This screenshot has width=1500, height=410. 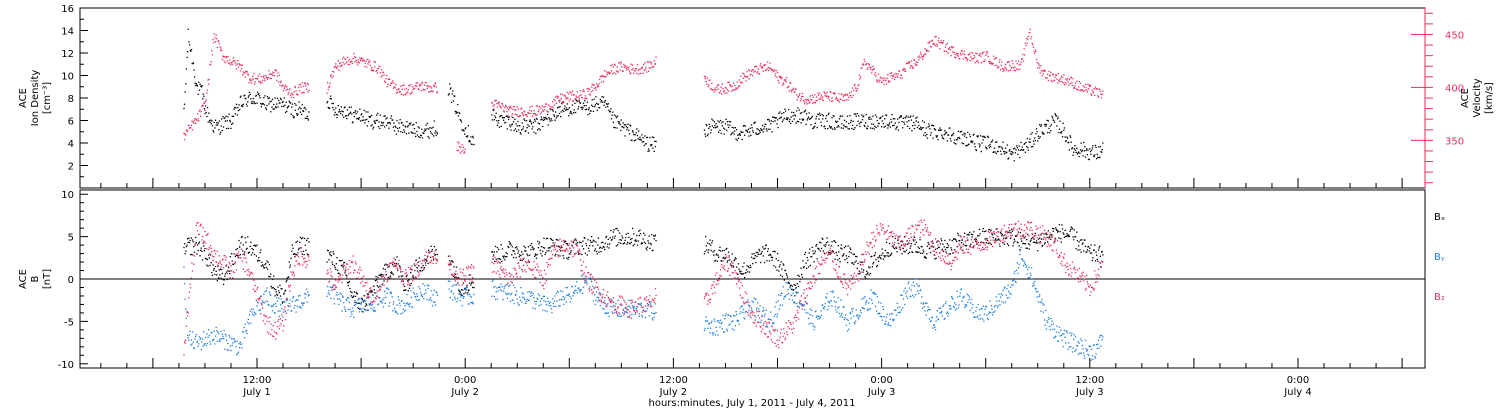 I want to click on density-tick-label: 4, so click(x=71, y=144).